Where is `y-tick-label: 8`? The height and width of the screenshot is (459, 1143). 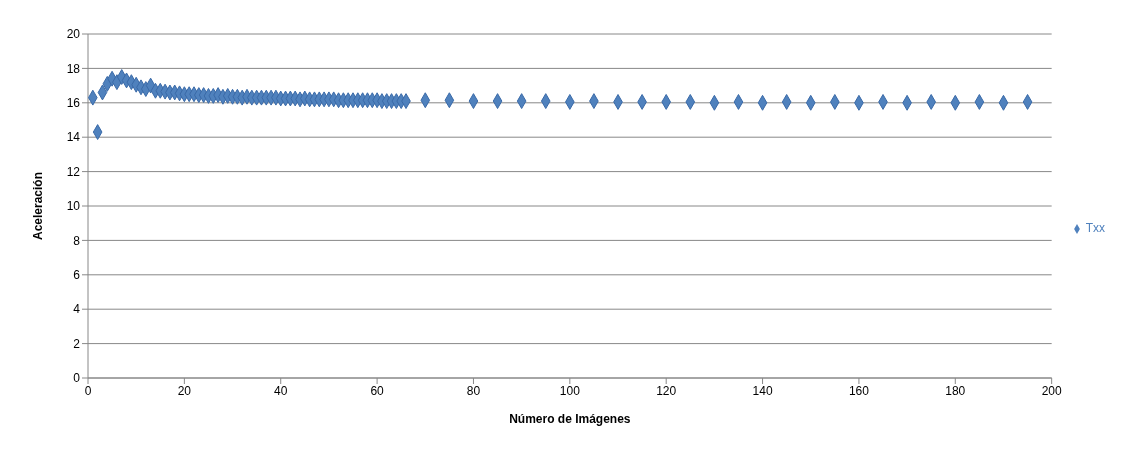 y-tick-label: 8 is located at coordinates (77, 240).